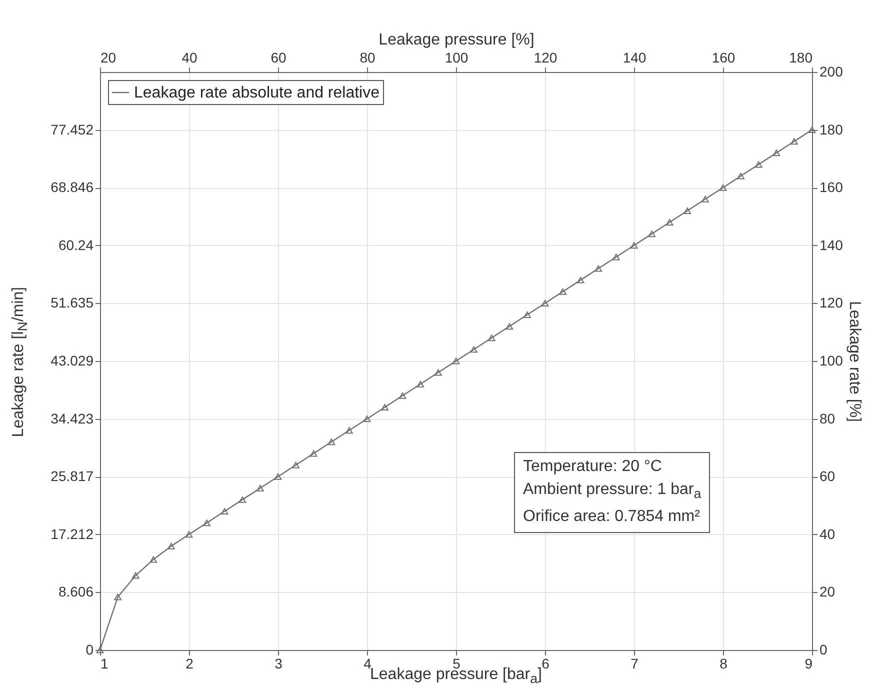 This screenshot has width=885, height=688. Describe the element at coordinates (724, 664) in the screenshot. I see `x-tick-label: 8` at that location.